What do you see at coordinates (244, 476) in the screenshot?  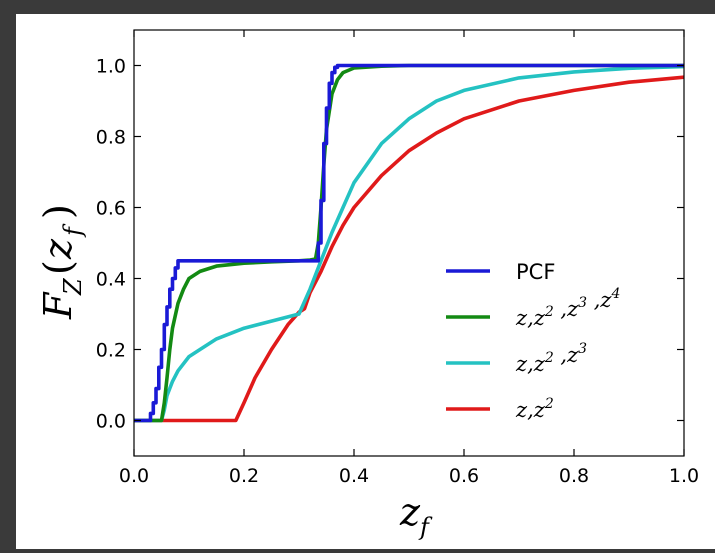 I see `x-tick-label: 0.2` at bounding box center [244, 476].